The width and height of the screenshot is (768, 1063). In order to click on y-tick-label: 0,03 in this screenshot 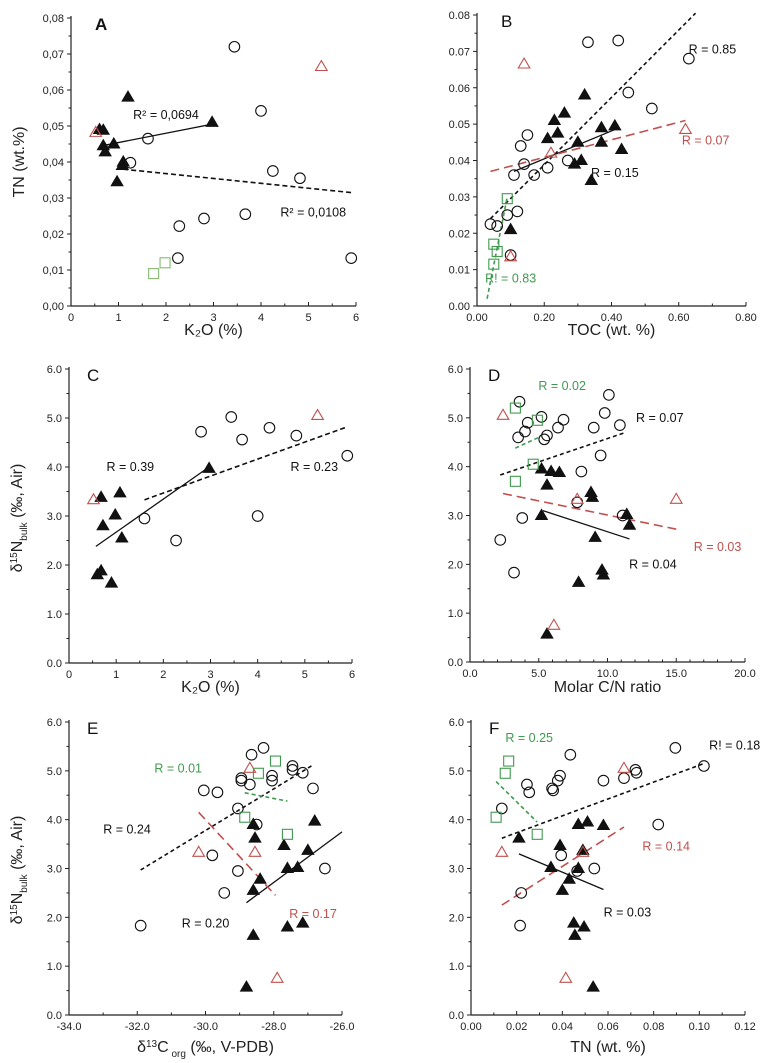, I will do `click(53, 199)`.